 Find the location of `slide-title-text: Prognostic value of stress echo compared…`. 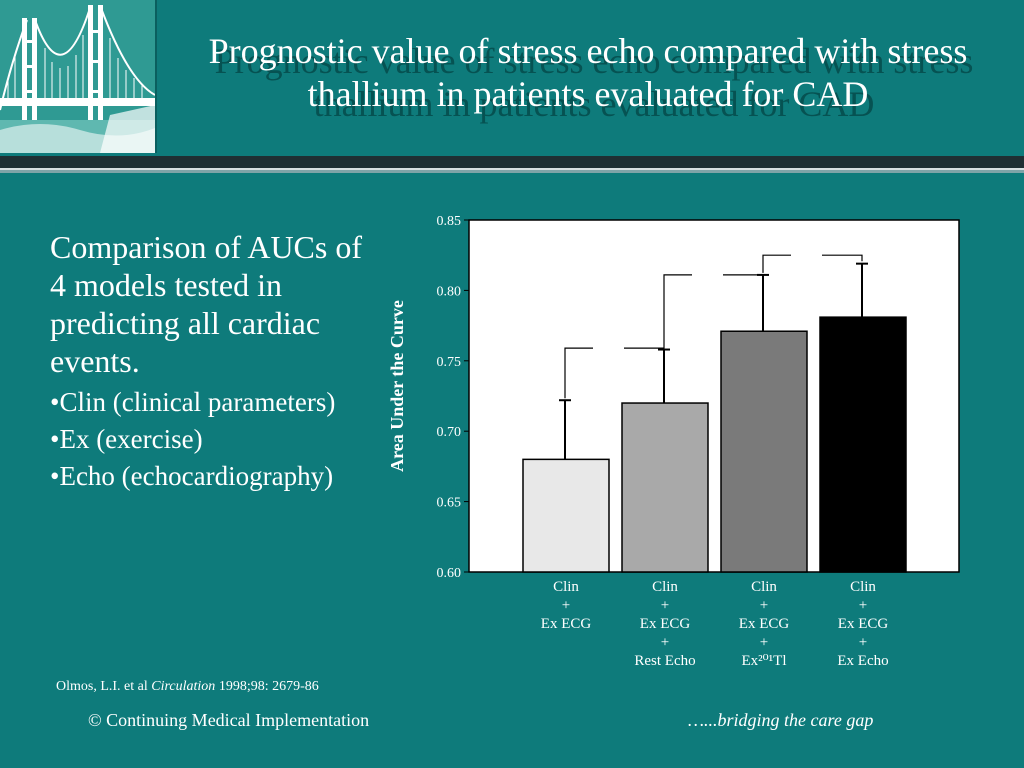

slide-title-text: Prognostic value of stress echo compared… is located at coordinates (588, 73).